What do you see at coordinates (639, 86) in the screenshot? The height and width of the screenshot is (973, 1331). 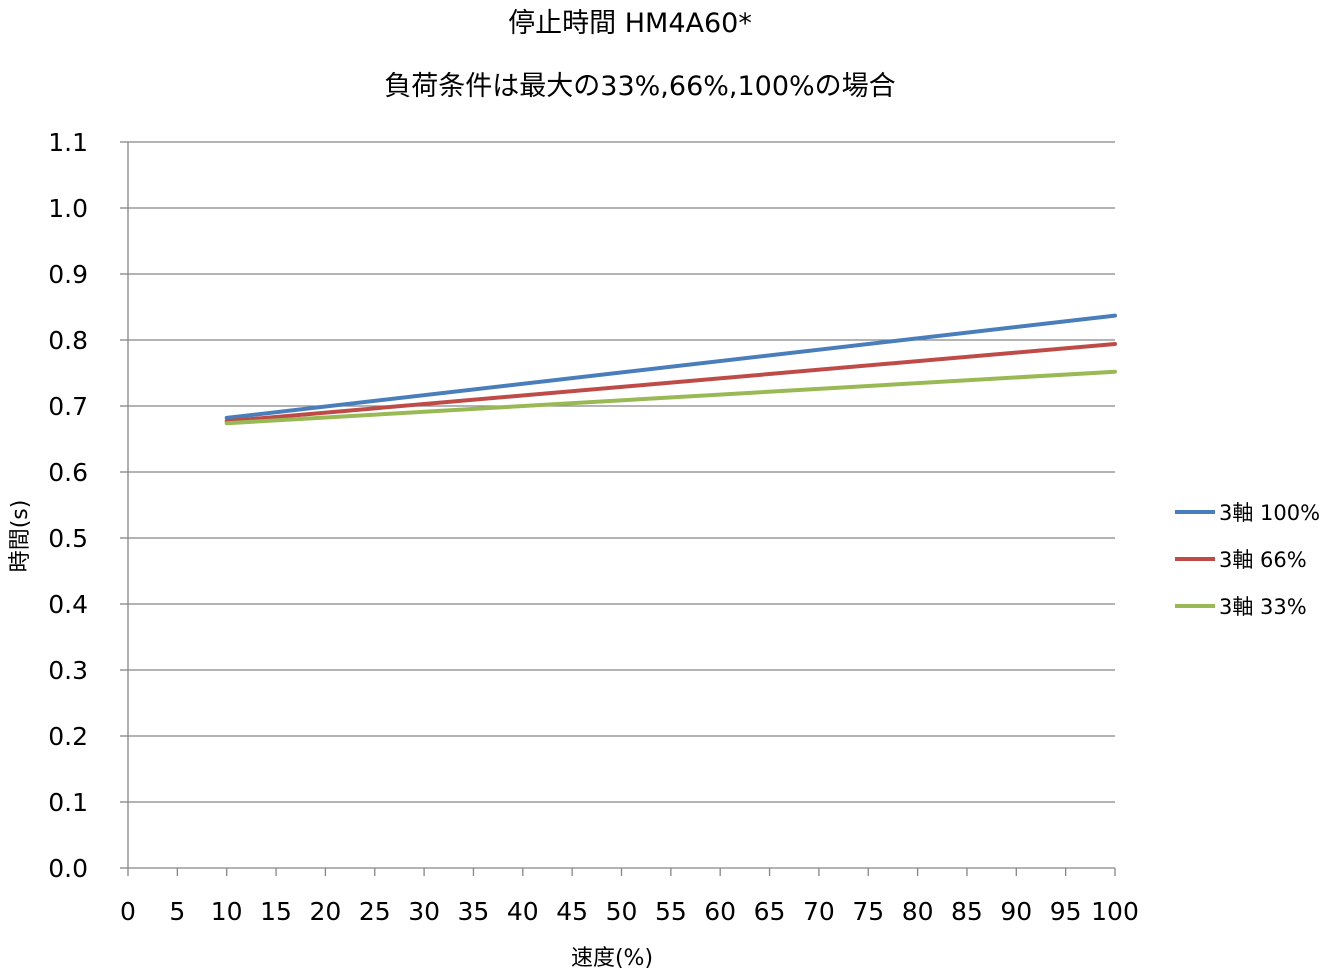 I see `chart-subtitle: 負荷条件は最大の33%,66%,100%の場合` at bounding box center [639, 86].